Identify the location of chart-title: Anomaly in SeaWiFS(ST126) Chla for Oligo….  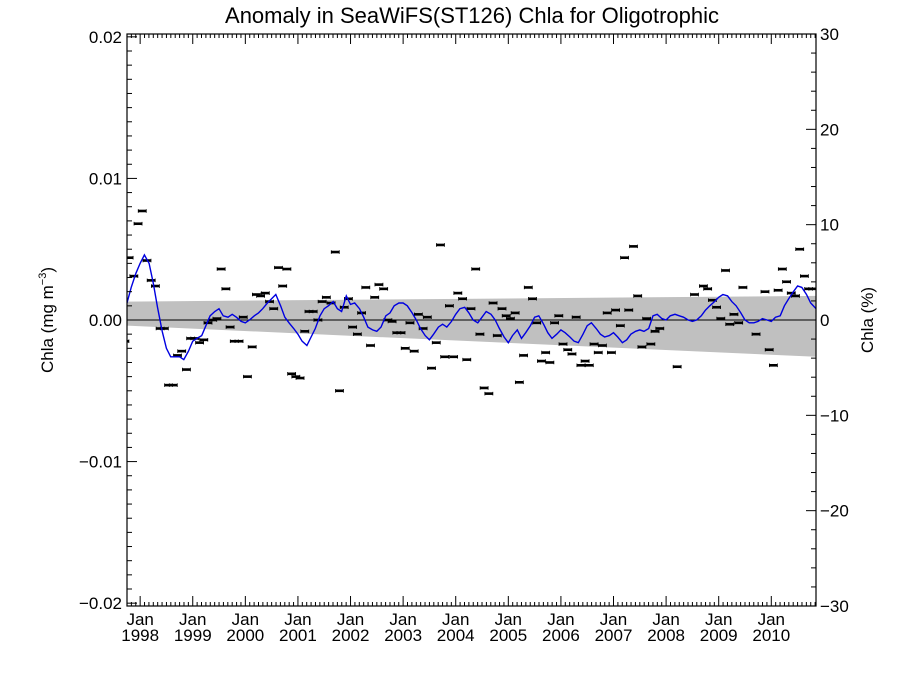
(472, 15).